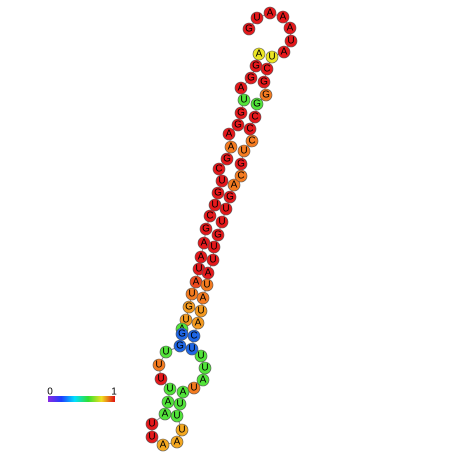  What do you see at coordinates (81, 399) in the screenshot?
I see `color-scale` at bounding box center [81, 399].